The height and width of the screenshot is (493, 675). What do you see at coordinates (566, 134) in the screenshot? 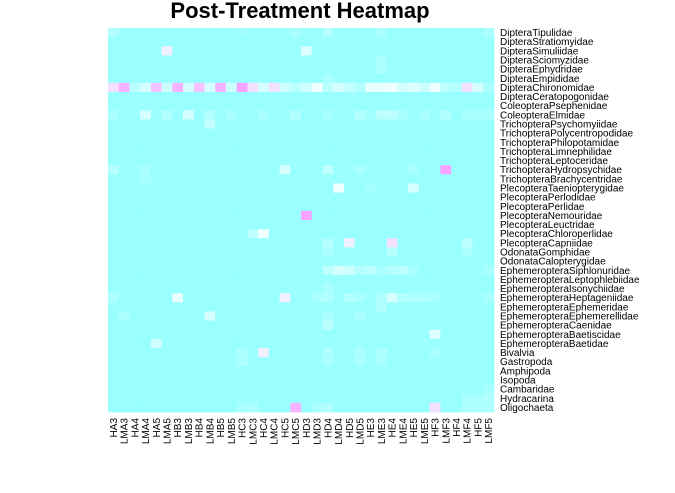
I see `row-label: TrichopteraPolycentropodidae` at bounding box center [566, 134].